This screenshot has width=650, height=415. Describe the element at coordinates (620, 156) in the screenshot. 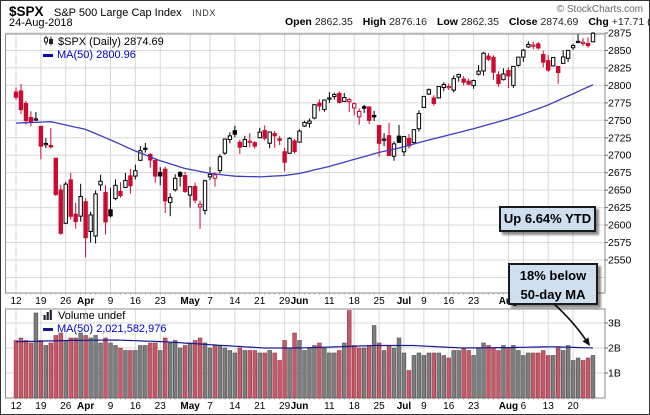

I see `price-axis-label: 2700` at that location.